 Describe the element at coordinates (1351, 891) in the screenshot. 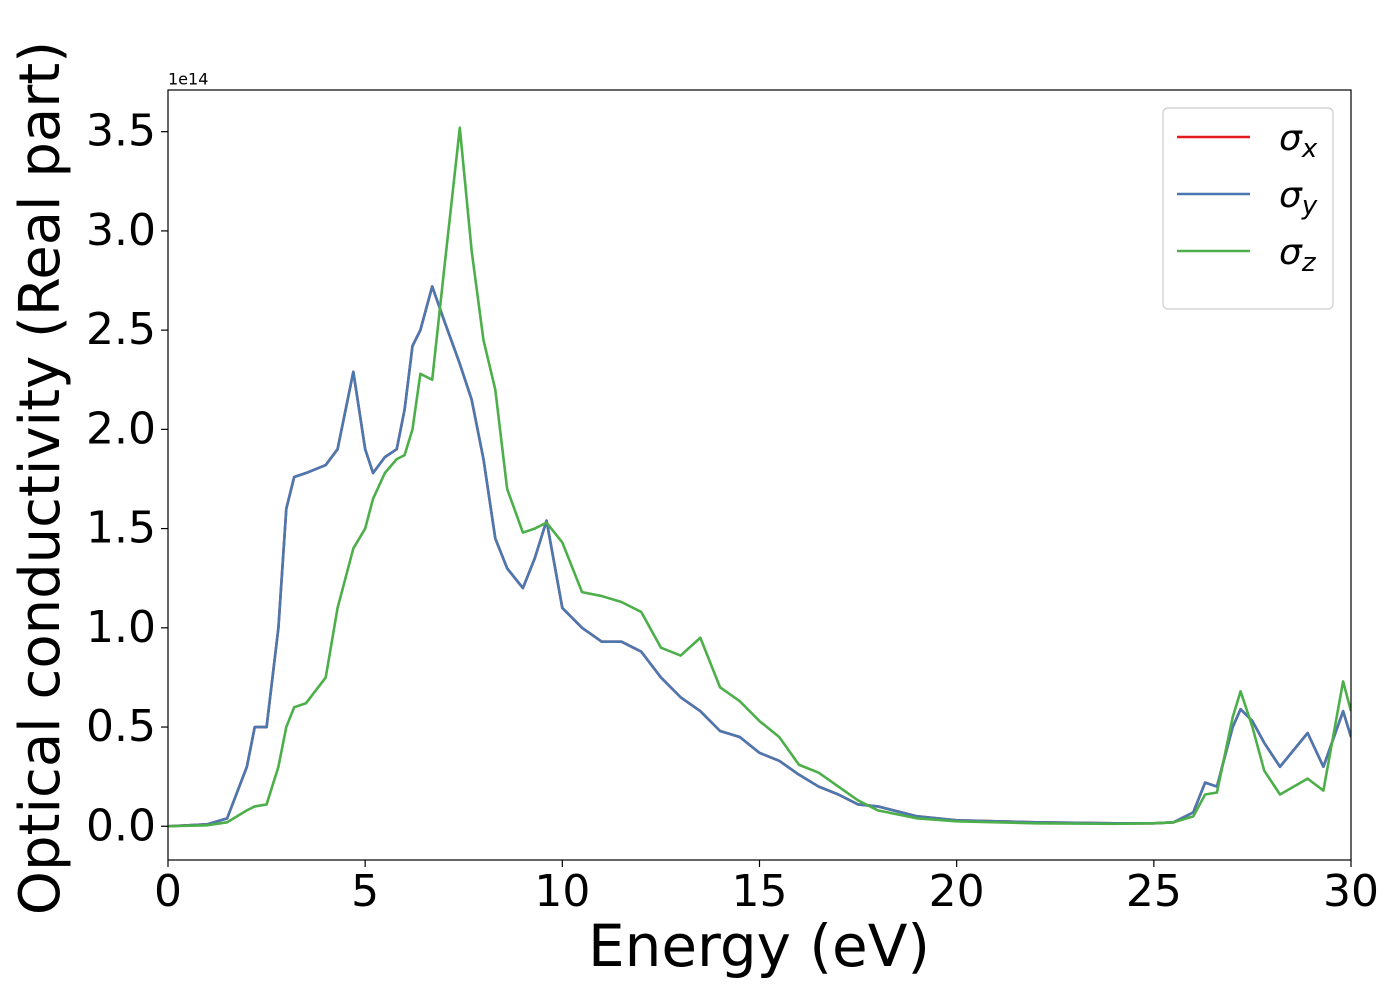

I see `x-tick-label: 30` at that location.